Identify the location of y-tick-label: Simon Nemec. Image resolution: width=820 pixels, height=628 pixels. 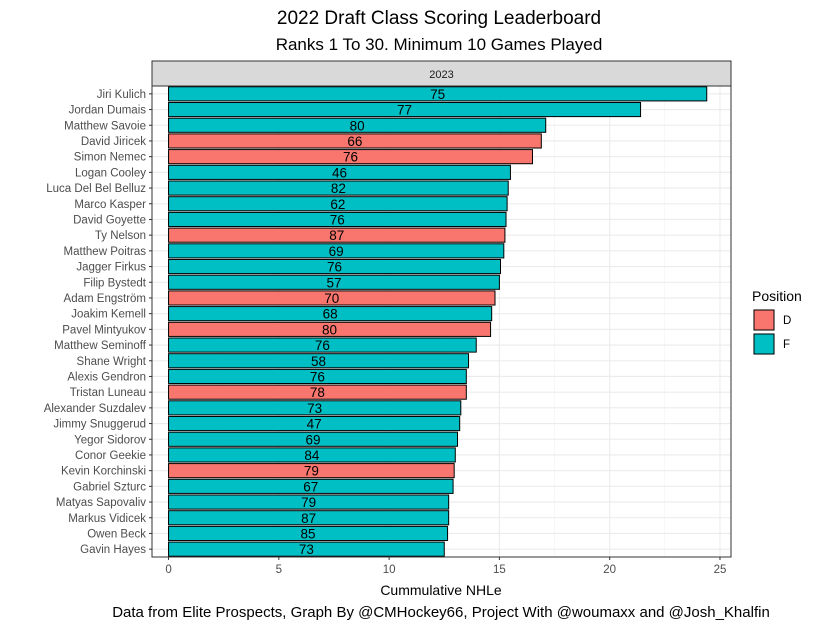
(110, 158).